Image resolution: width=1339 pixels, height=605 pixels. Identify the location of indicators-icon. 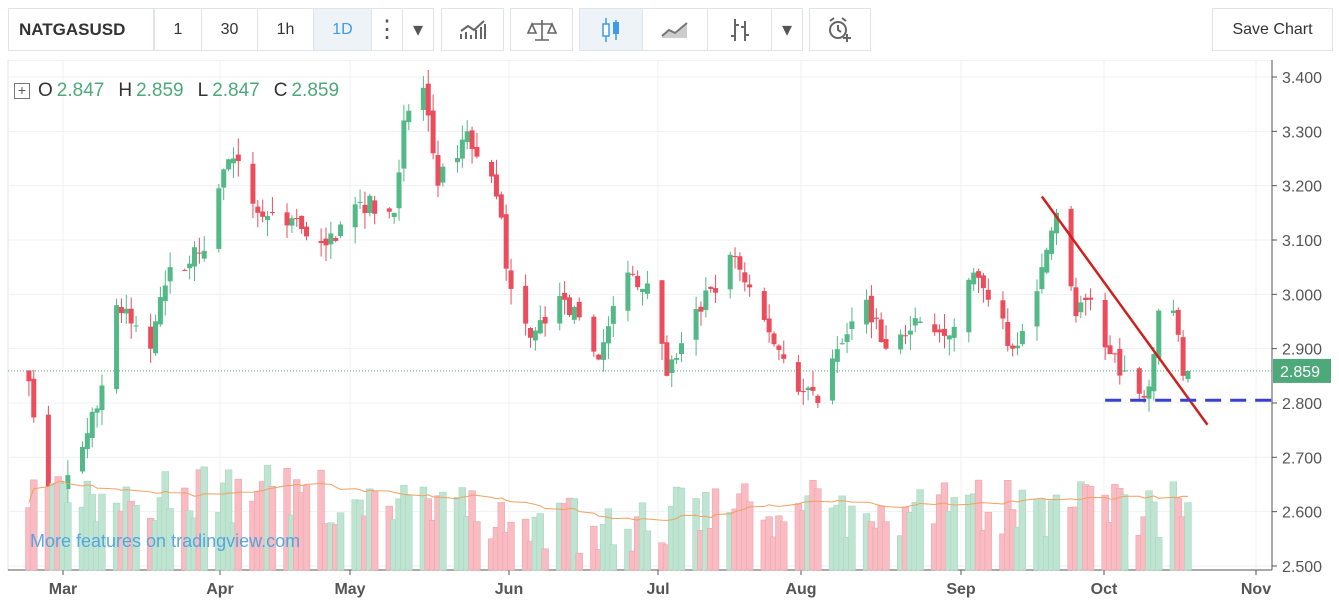
(472, 29).